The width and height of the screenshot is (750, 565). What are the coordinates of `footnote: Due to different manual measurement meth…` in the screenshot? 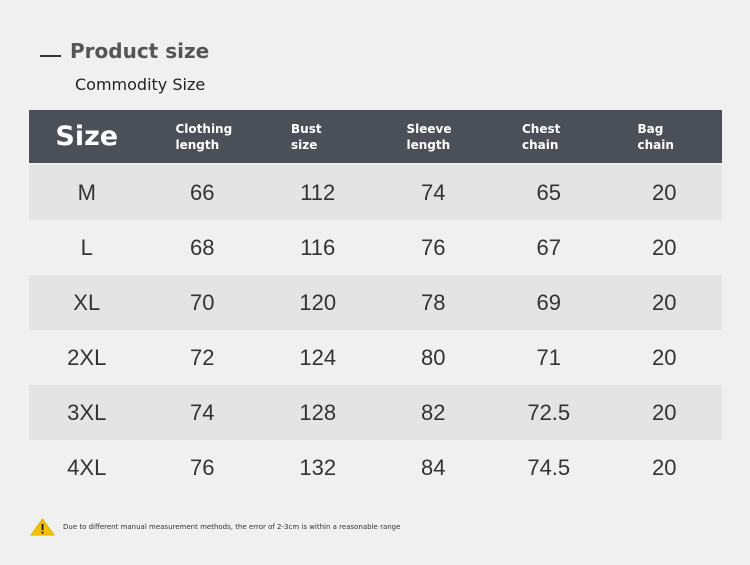 It's located at (215, 527).